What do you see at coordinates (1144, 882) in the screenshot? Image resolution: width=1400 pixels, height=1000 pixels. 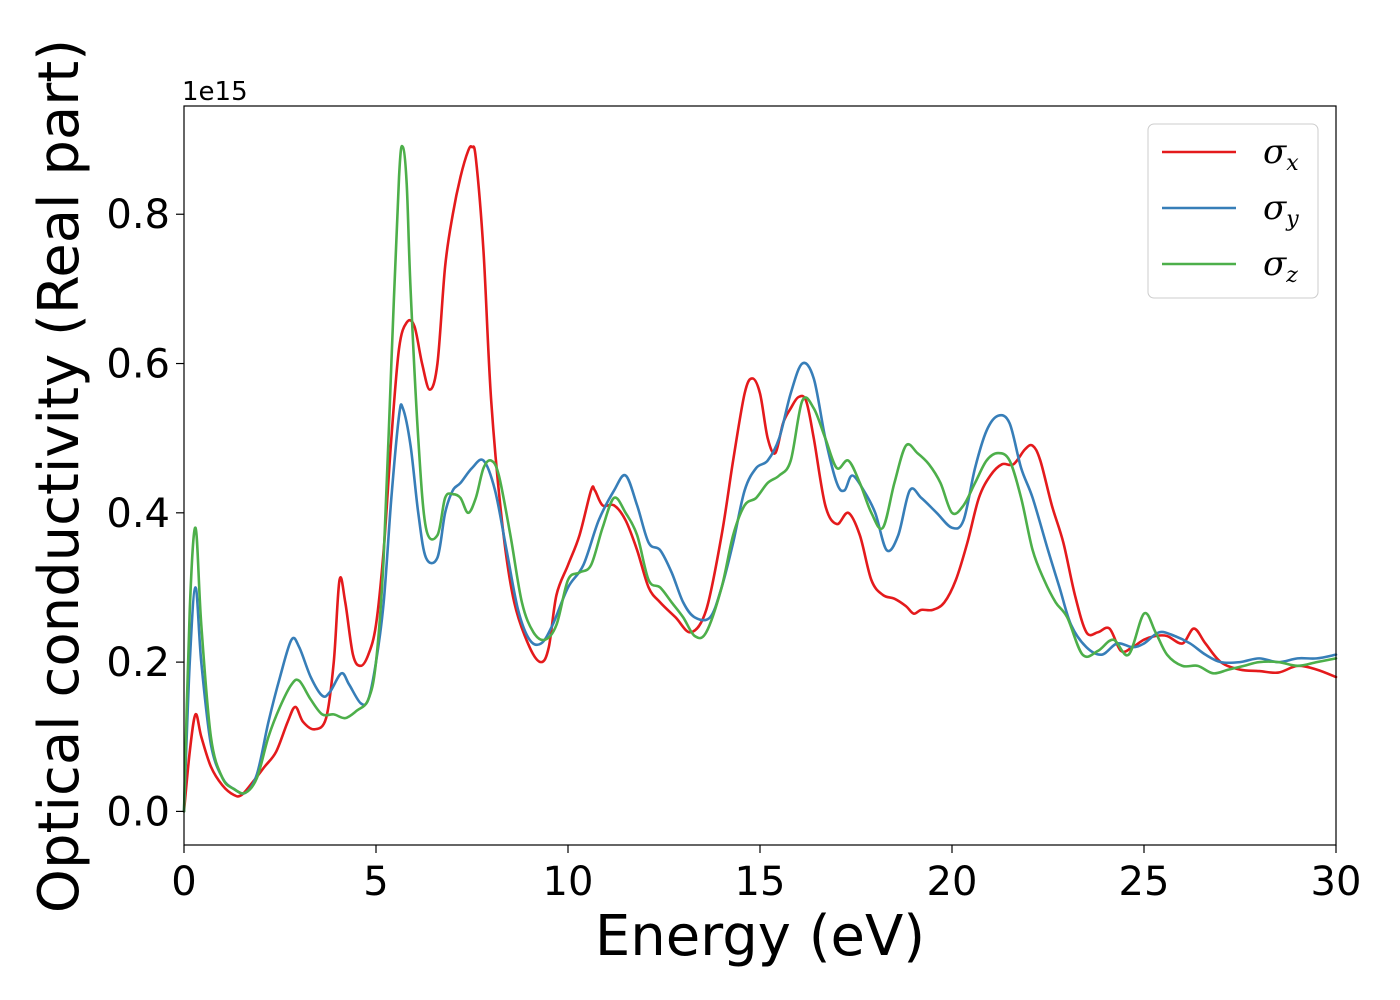 I see `x-tick-label: 25` at bounding box center [1144, 882].